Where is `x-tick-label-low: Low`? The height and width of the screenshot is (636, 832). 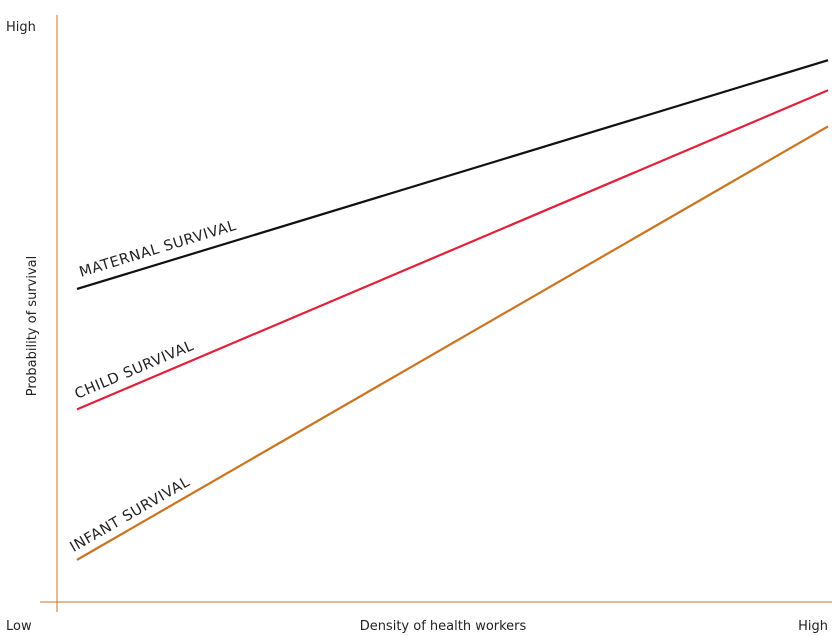 x-tick-label-low: Low is located at coordinates (19, 626).